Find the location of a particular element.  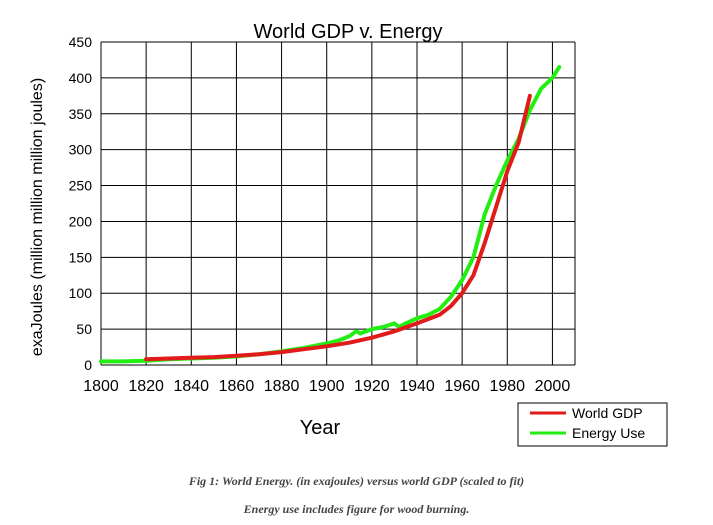

y-tick-label: 150 is located at coordinates (81, 257).